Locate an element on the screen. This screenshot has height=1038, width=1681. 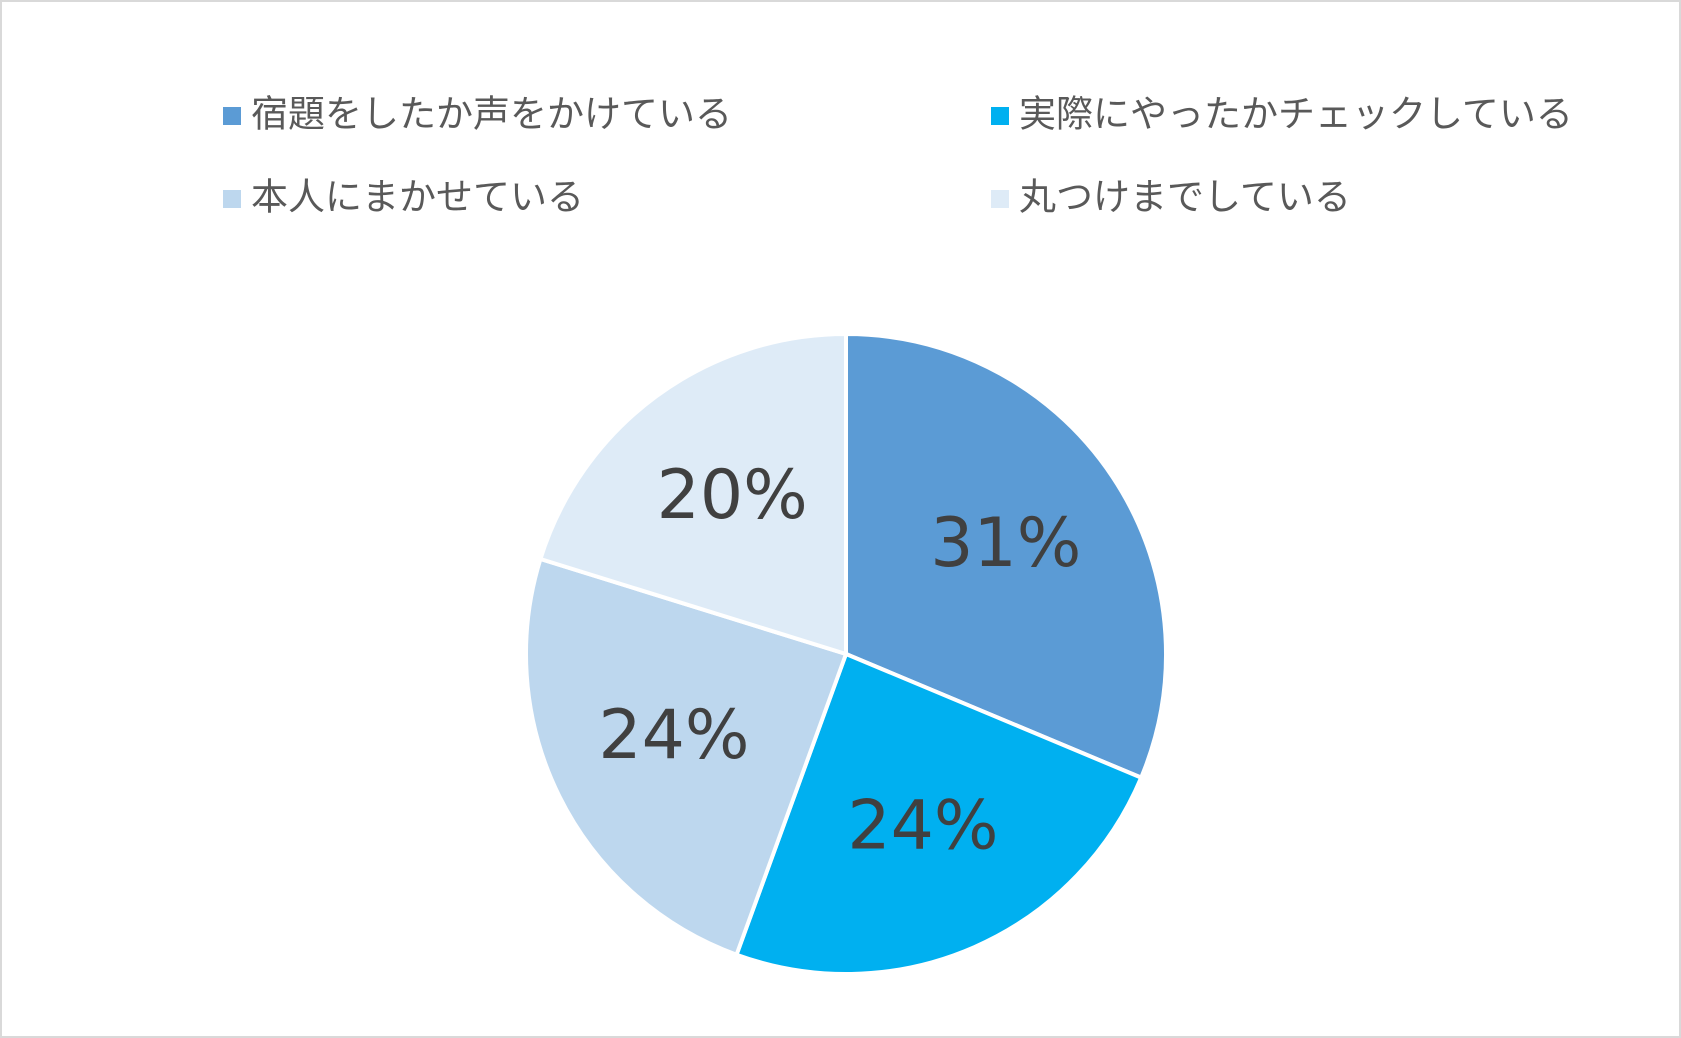
legend-label: 宿題をしたか声をかけている is located at coordinates (491, 114).